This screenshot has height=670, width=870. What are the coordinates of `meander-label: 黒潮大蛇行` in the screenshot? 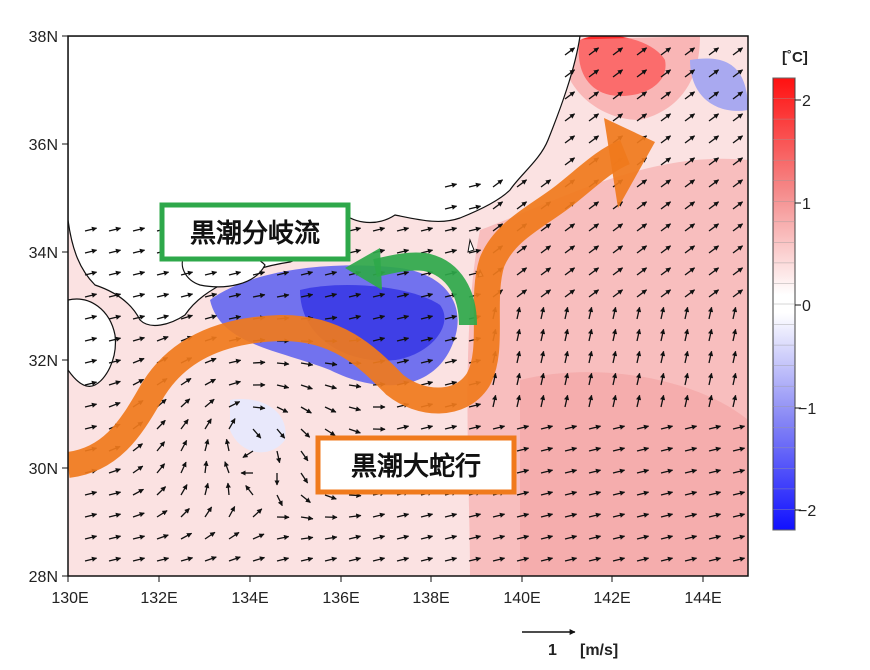 It's located at (416, 466).